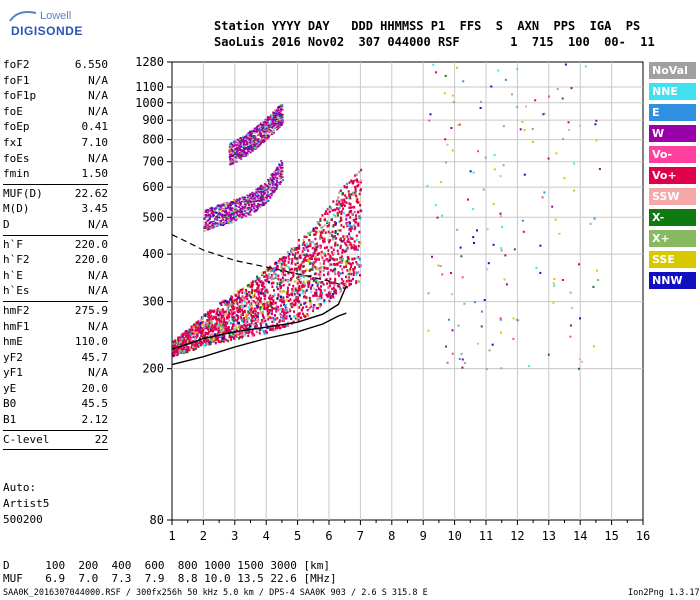 The width and height of the screenshot is (700, 600). What do you see at coordinates (91, 193) in the screenshot?
I see `param-value: 22.62` at bounding box center [91, 193].